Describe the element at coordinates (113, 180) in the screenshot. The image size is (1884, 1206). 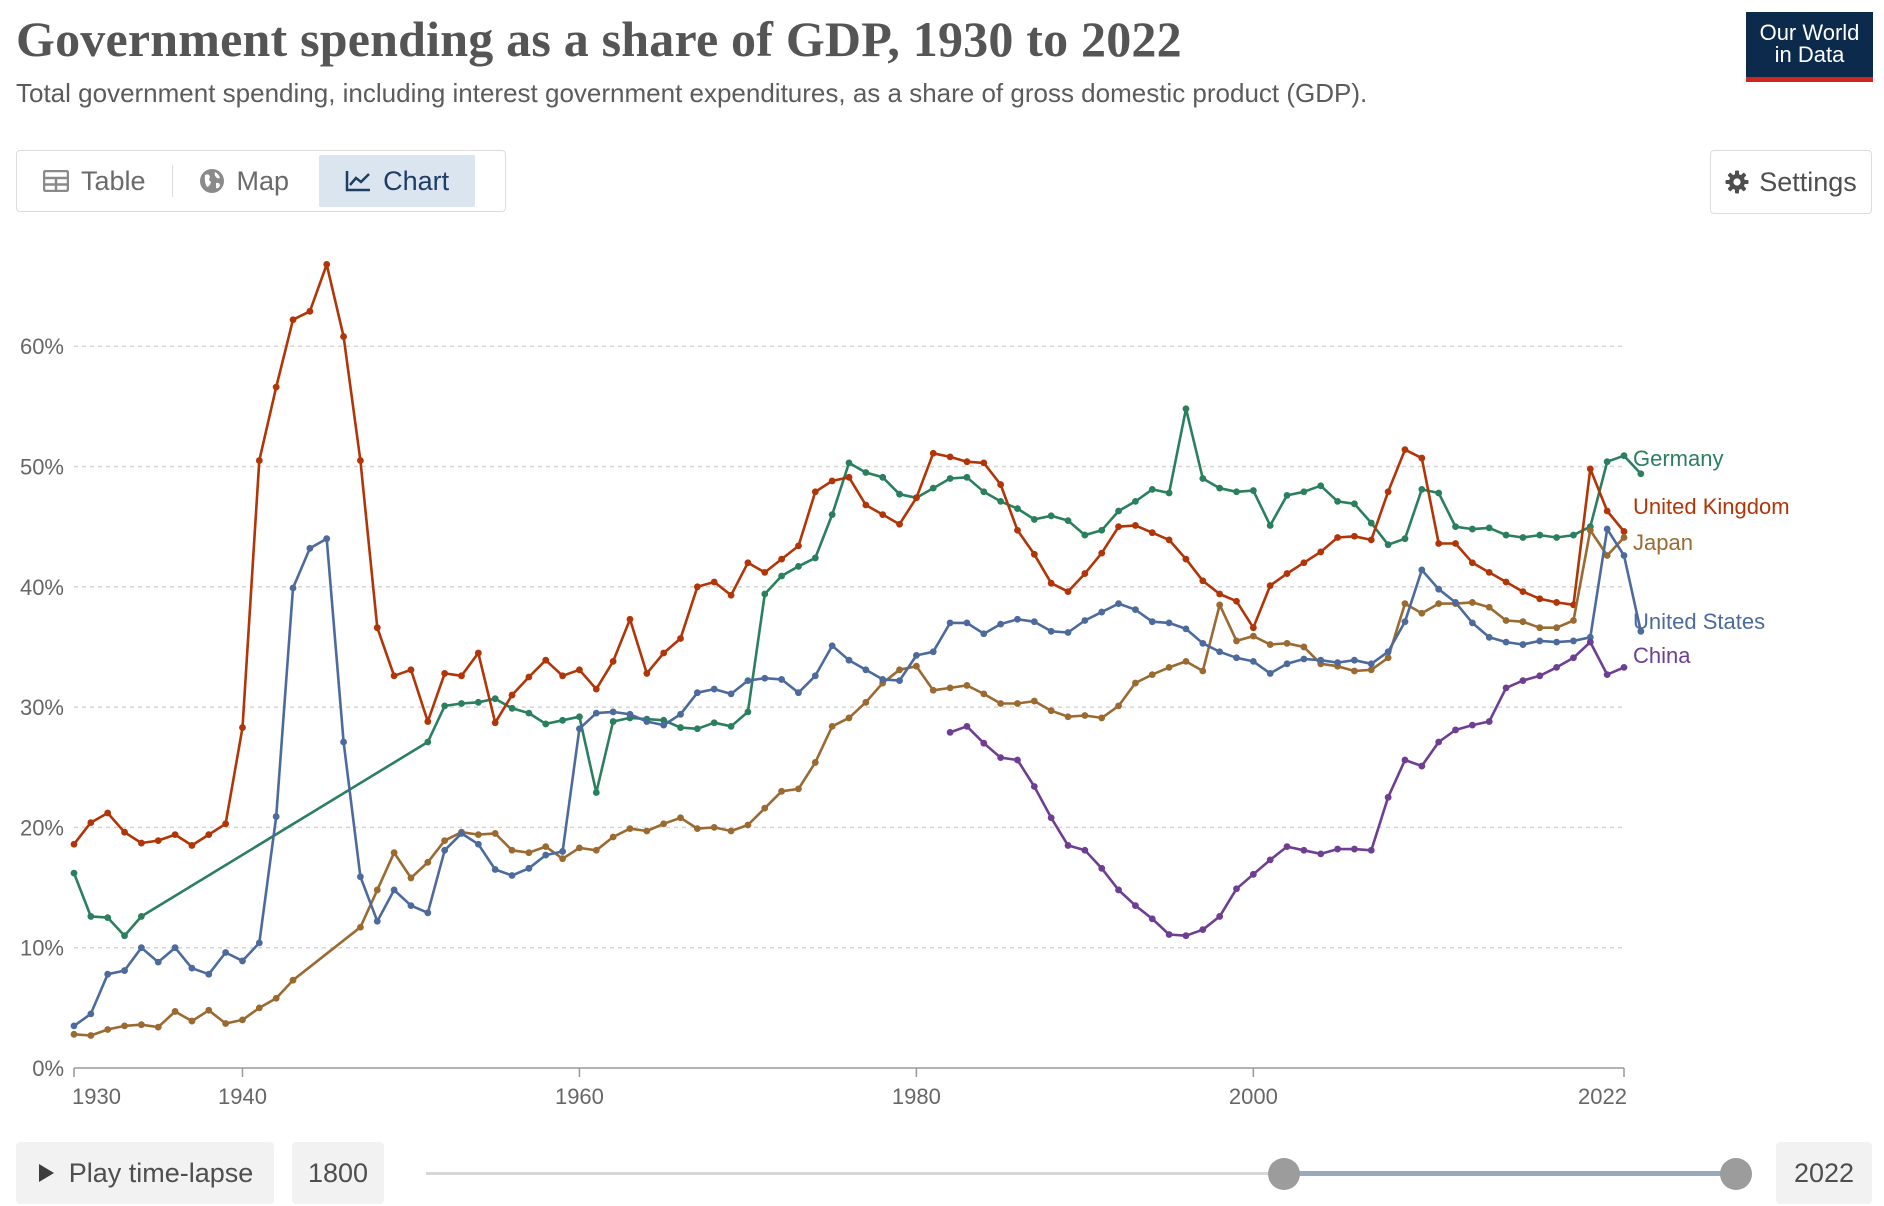
I see `tab-table-label: Table` at that location.